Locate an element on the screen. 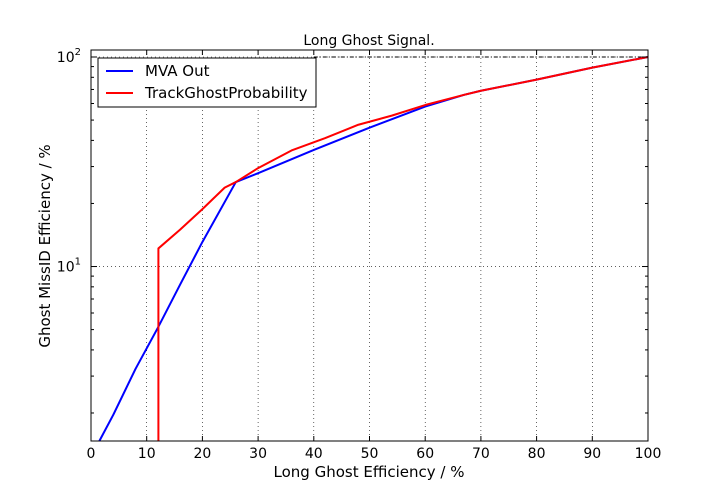 The height and width of the screenshot is (504, 720). x-tick-label: 50 is located at coordinates (370, 454).